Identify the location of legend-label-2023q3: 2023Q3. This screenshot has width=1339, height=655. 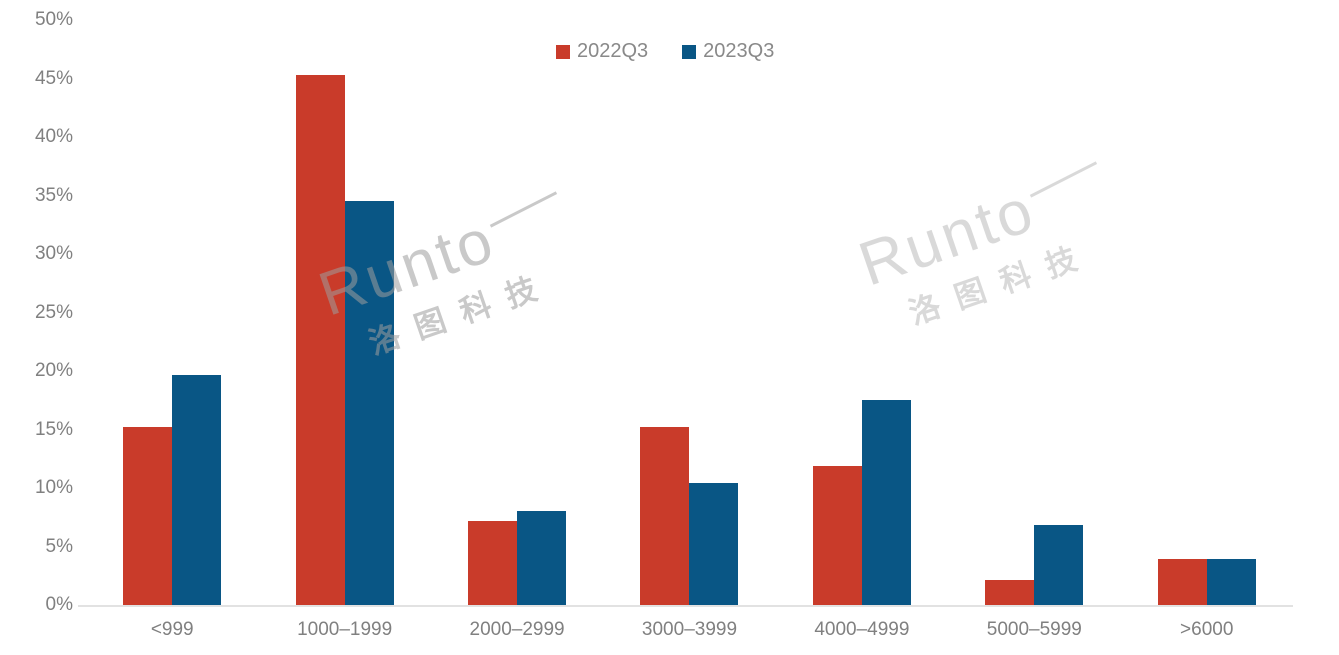
(739, 51).